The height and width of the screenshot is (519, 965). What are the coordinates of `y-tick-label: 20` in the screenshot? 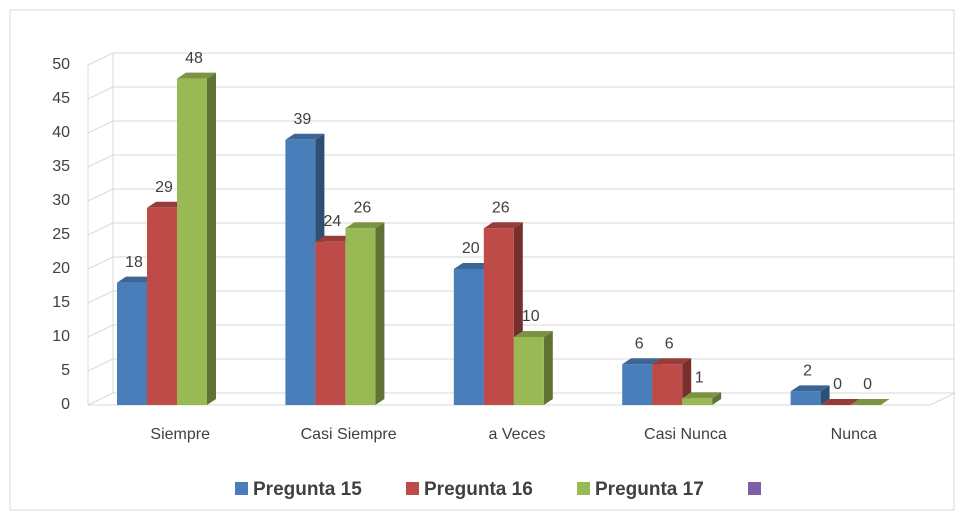 It's located at (61, 268).